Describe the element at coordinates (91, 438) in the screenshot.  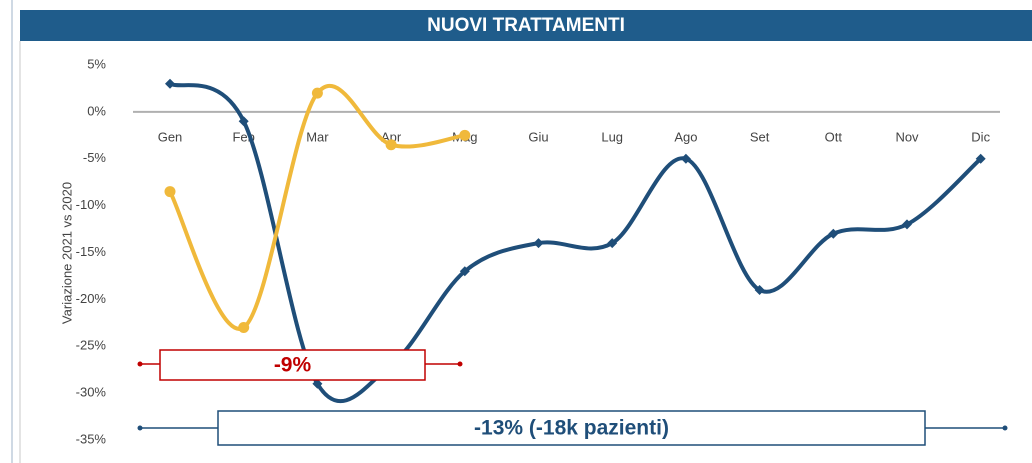
I see `y-tick-label: -35%` at that location.